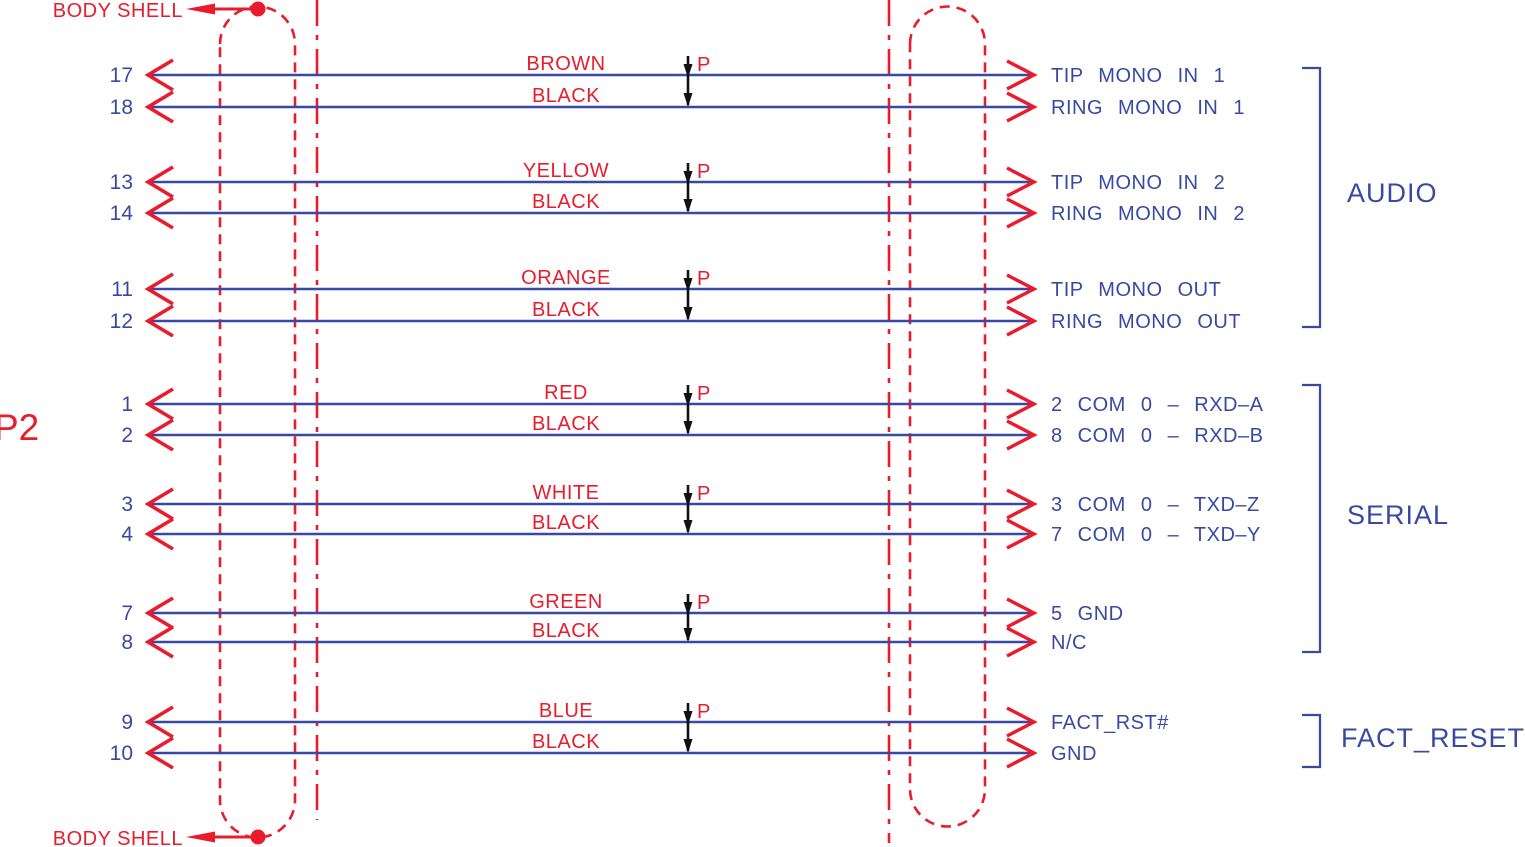 The image size is (1525, 847). Describe the element at coordinates (1087, 614) in the screenshot. I see `signal-label: 5 GND` at that location.